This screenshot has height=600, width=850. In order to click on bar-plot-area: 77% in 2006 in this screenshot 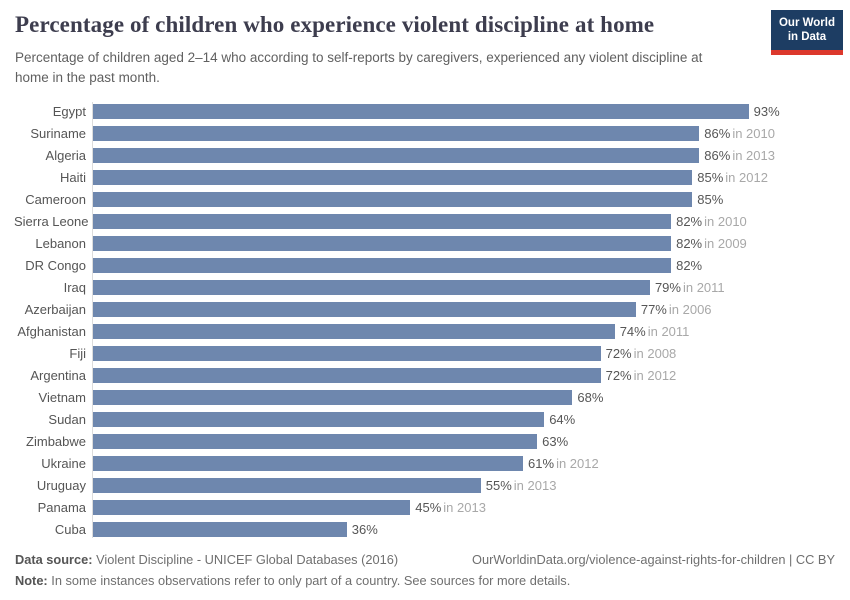, I will do `click(464, 309)`.